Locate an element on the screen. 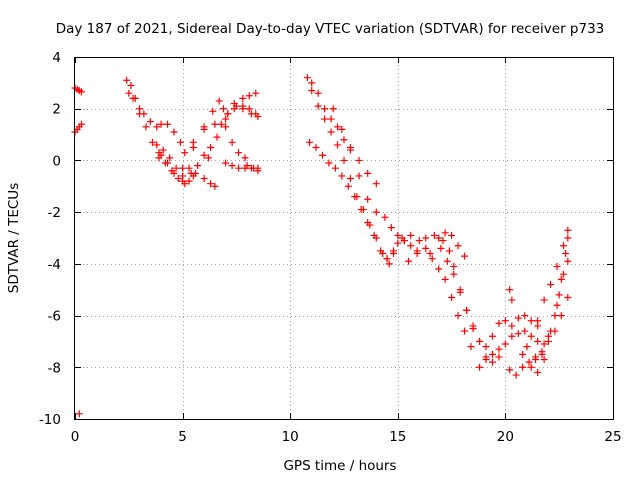 The width and height of the screenshot is (640, 480). y-tick-label: 4 is located at coordinates (56, 58).